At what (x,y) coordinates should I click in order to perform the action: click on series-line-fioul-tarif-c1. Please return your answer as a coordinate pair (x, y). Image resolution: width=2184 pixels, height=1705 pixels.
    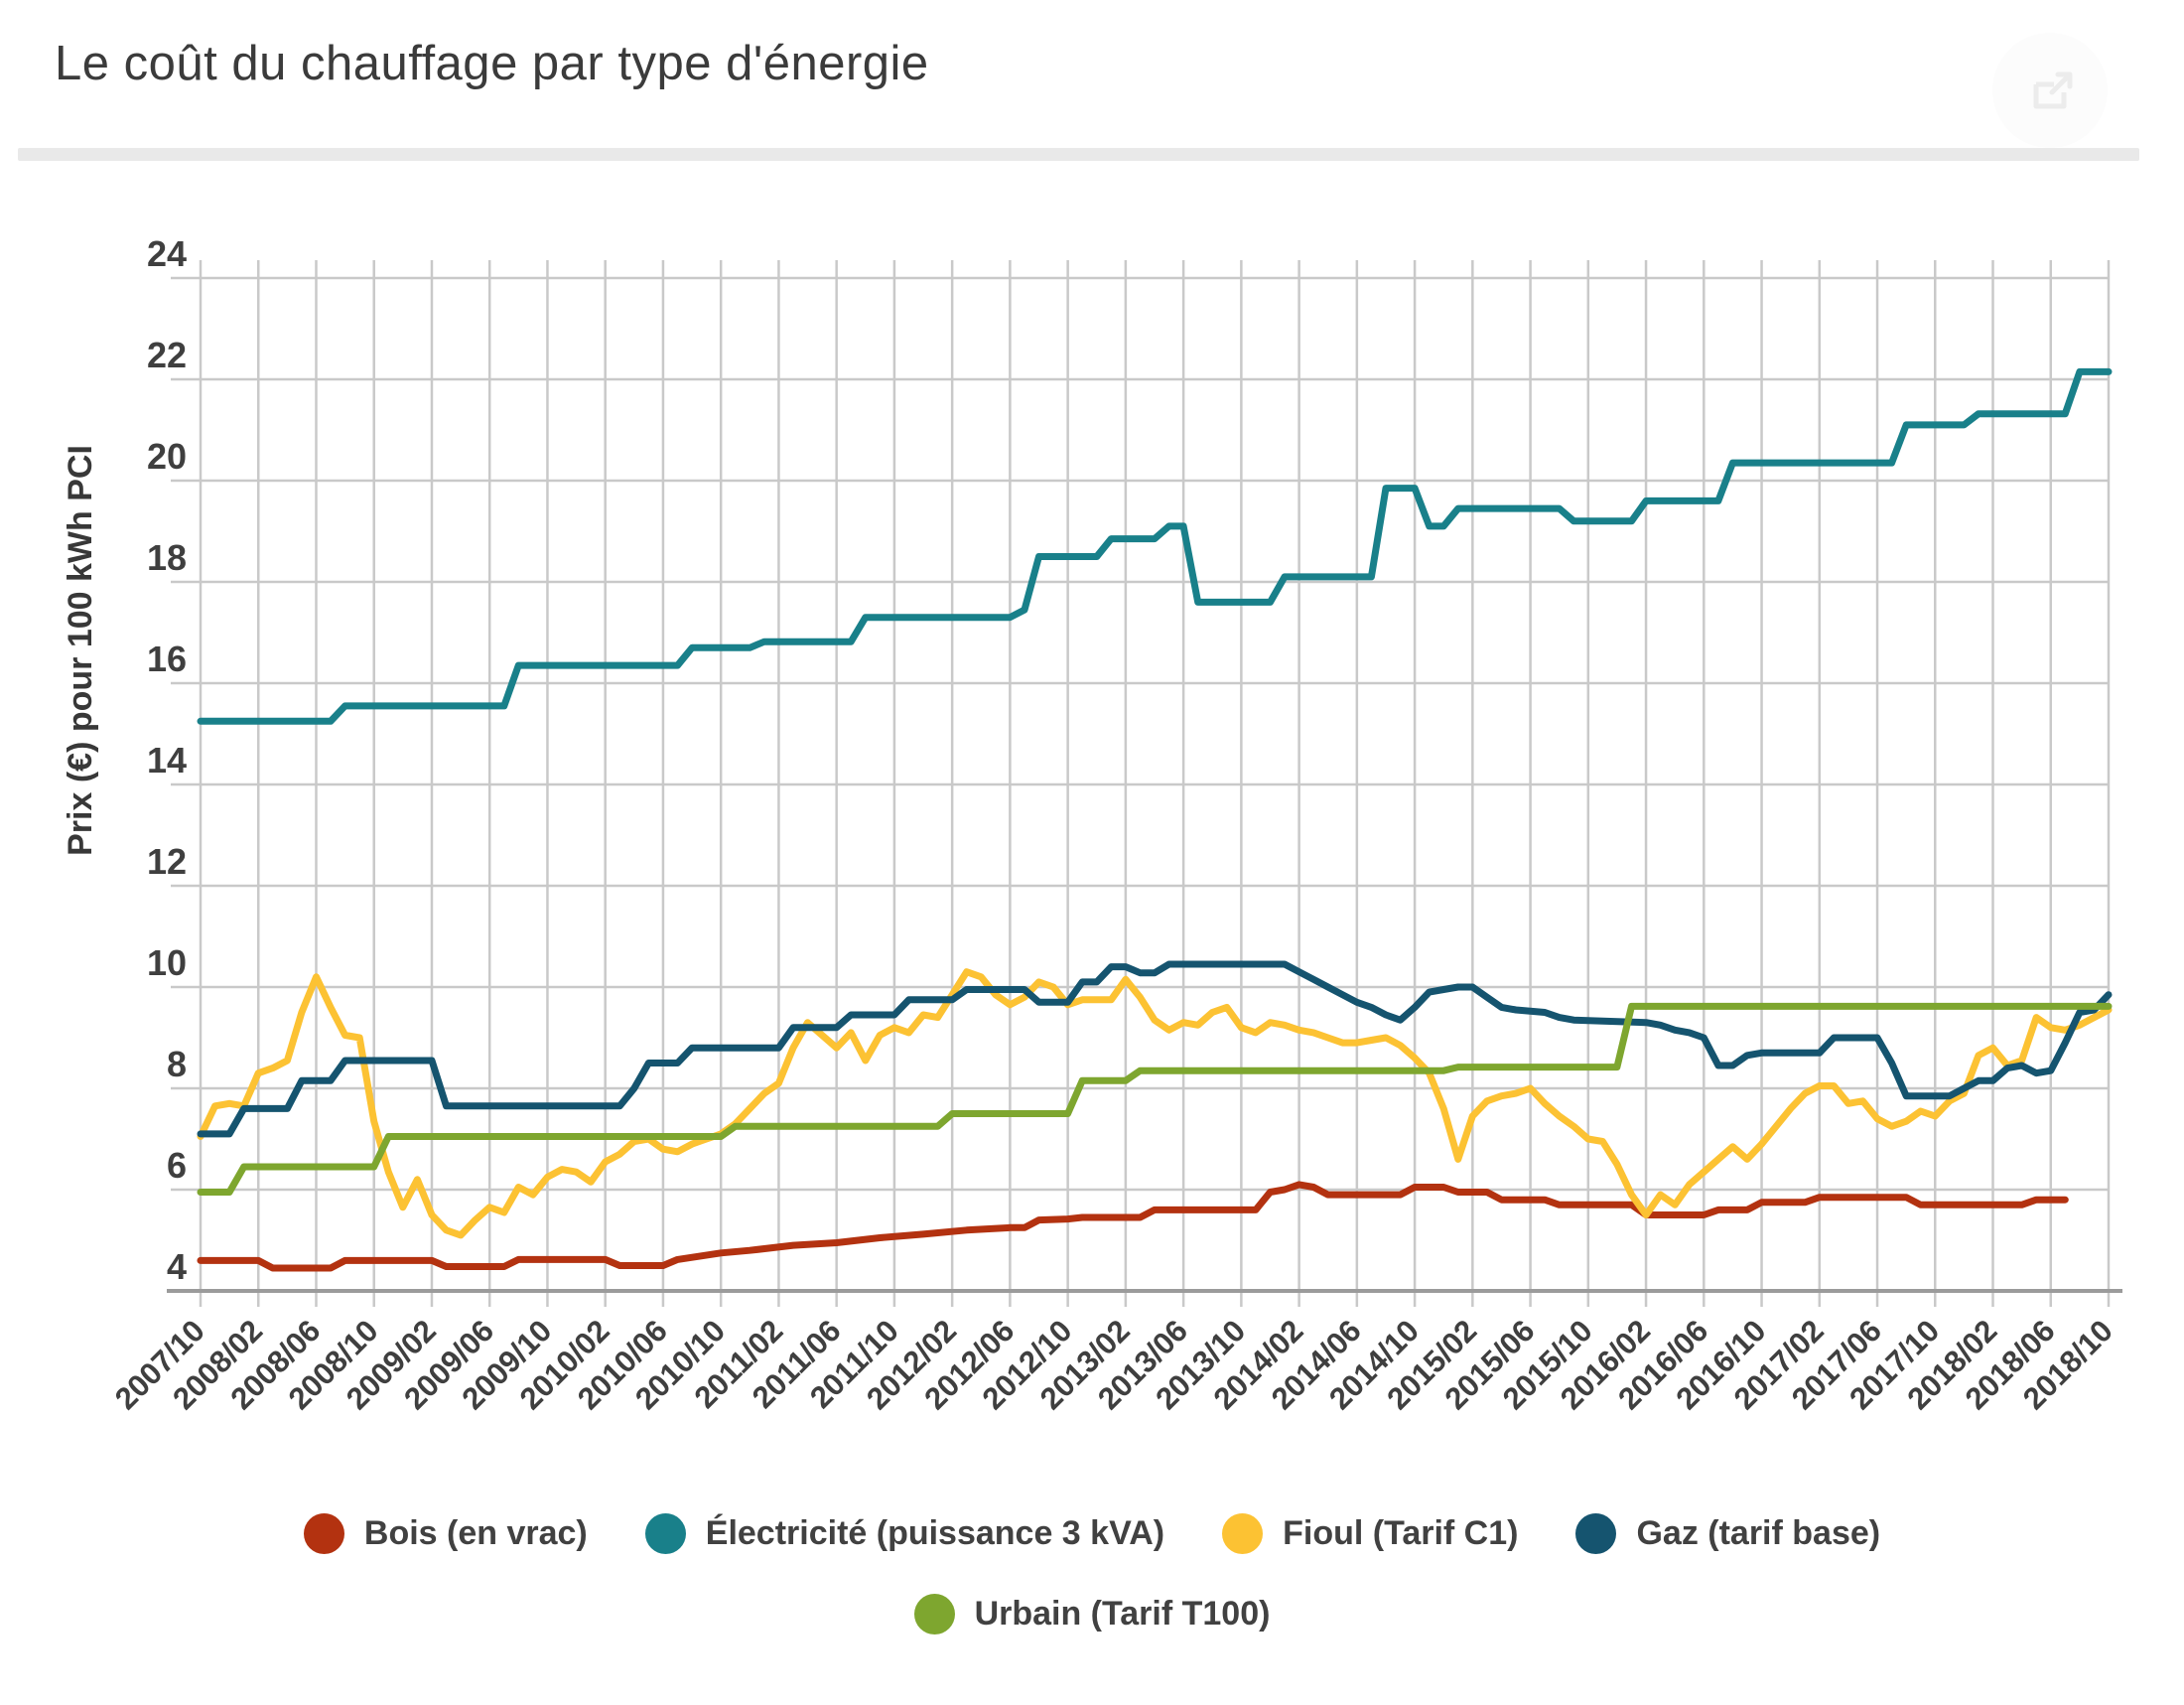
    Looking at the image, I should click on (1155, 1103).